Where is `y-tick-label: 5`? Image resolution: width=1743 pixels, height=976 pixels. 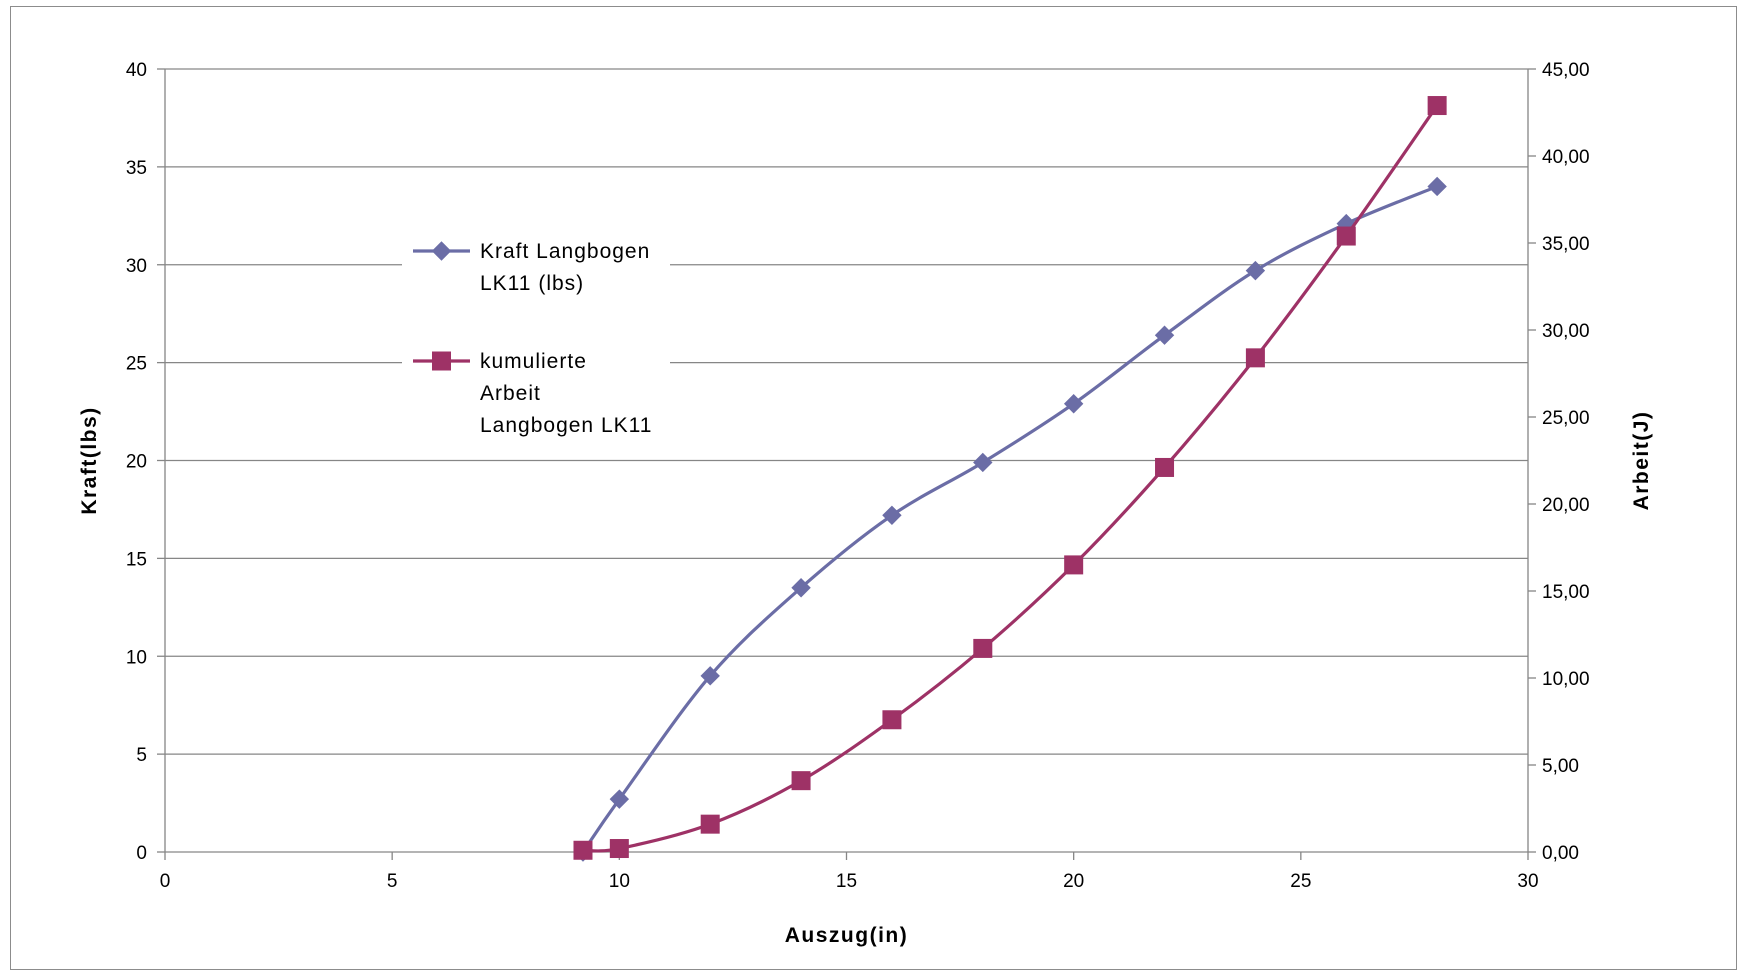 y-tick-label: 5 is located at coordinates (141, 755).